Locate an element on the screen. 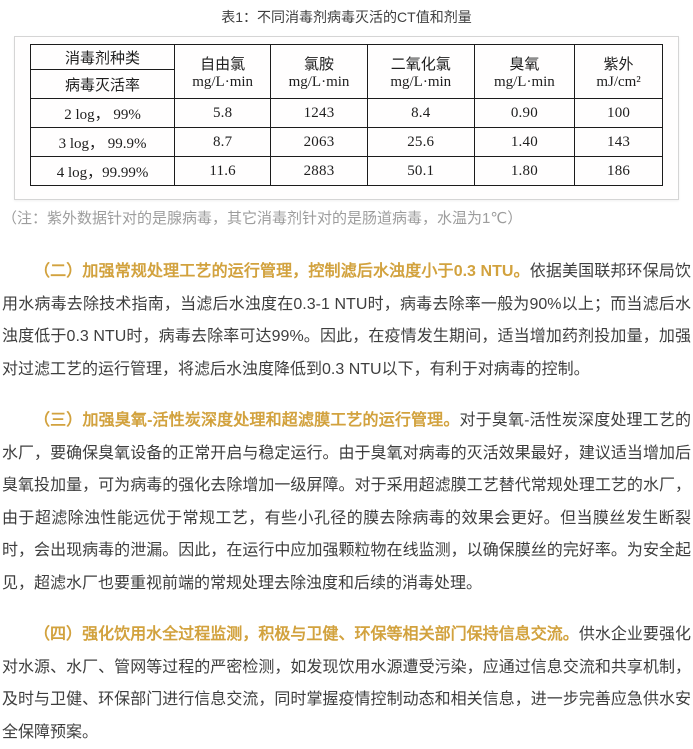 Image resolution: width=693 pixels, height=749 pixels. header-disinfectant-type: 消毒剂种类 is located at coordinates (102, 57).